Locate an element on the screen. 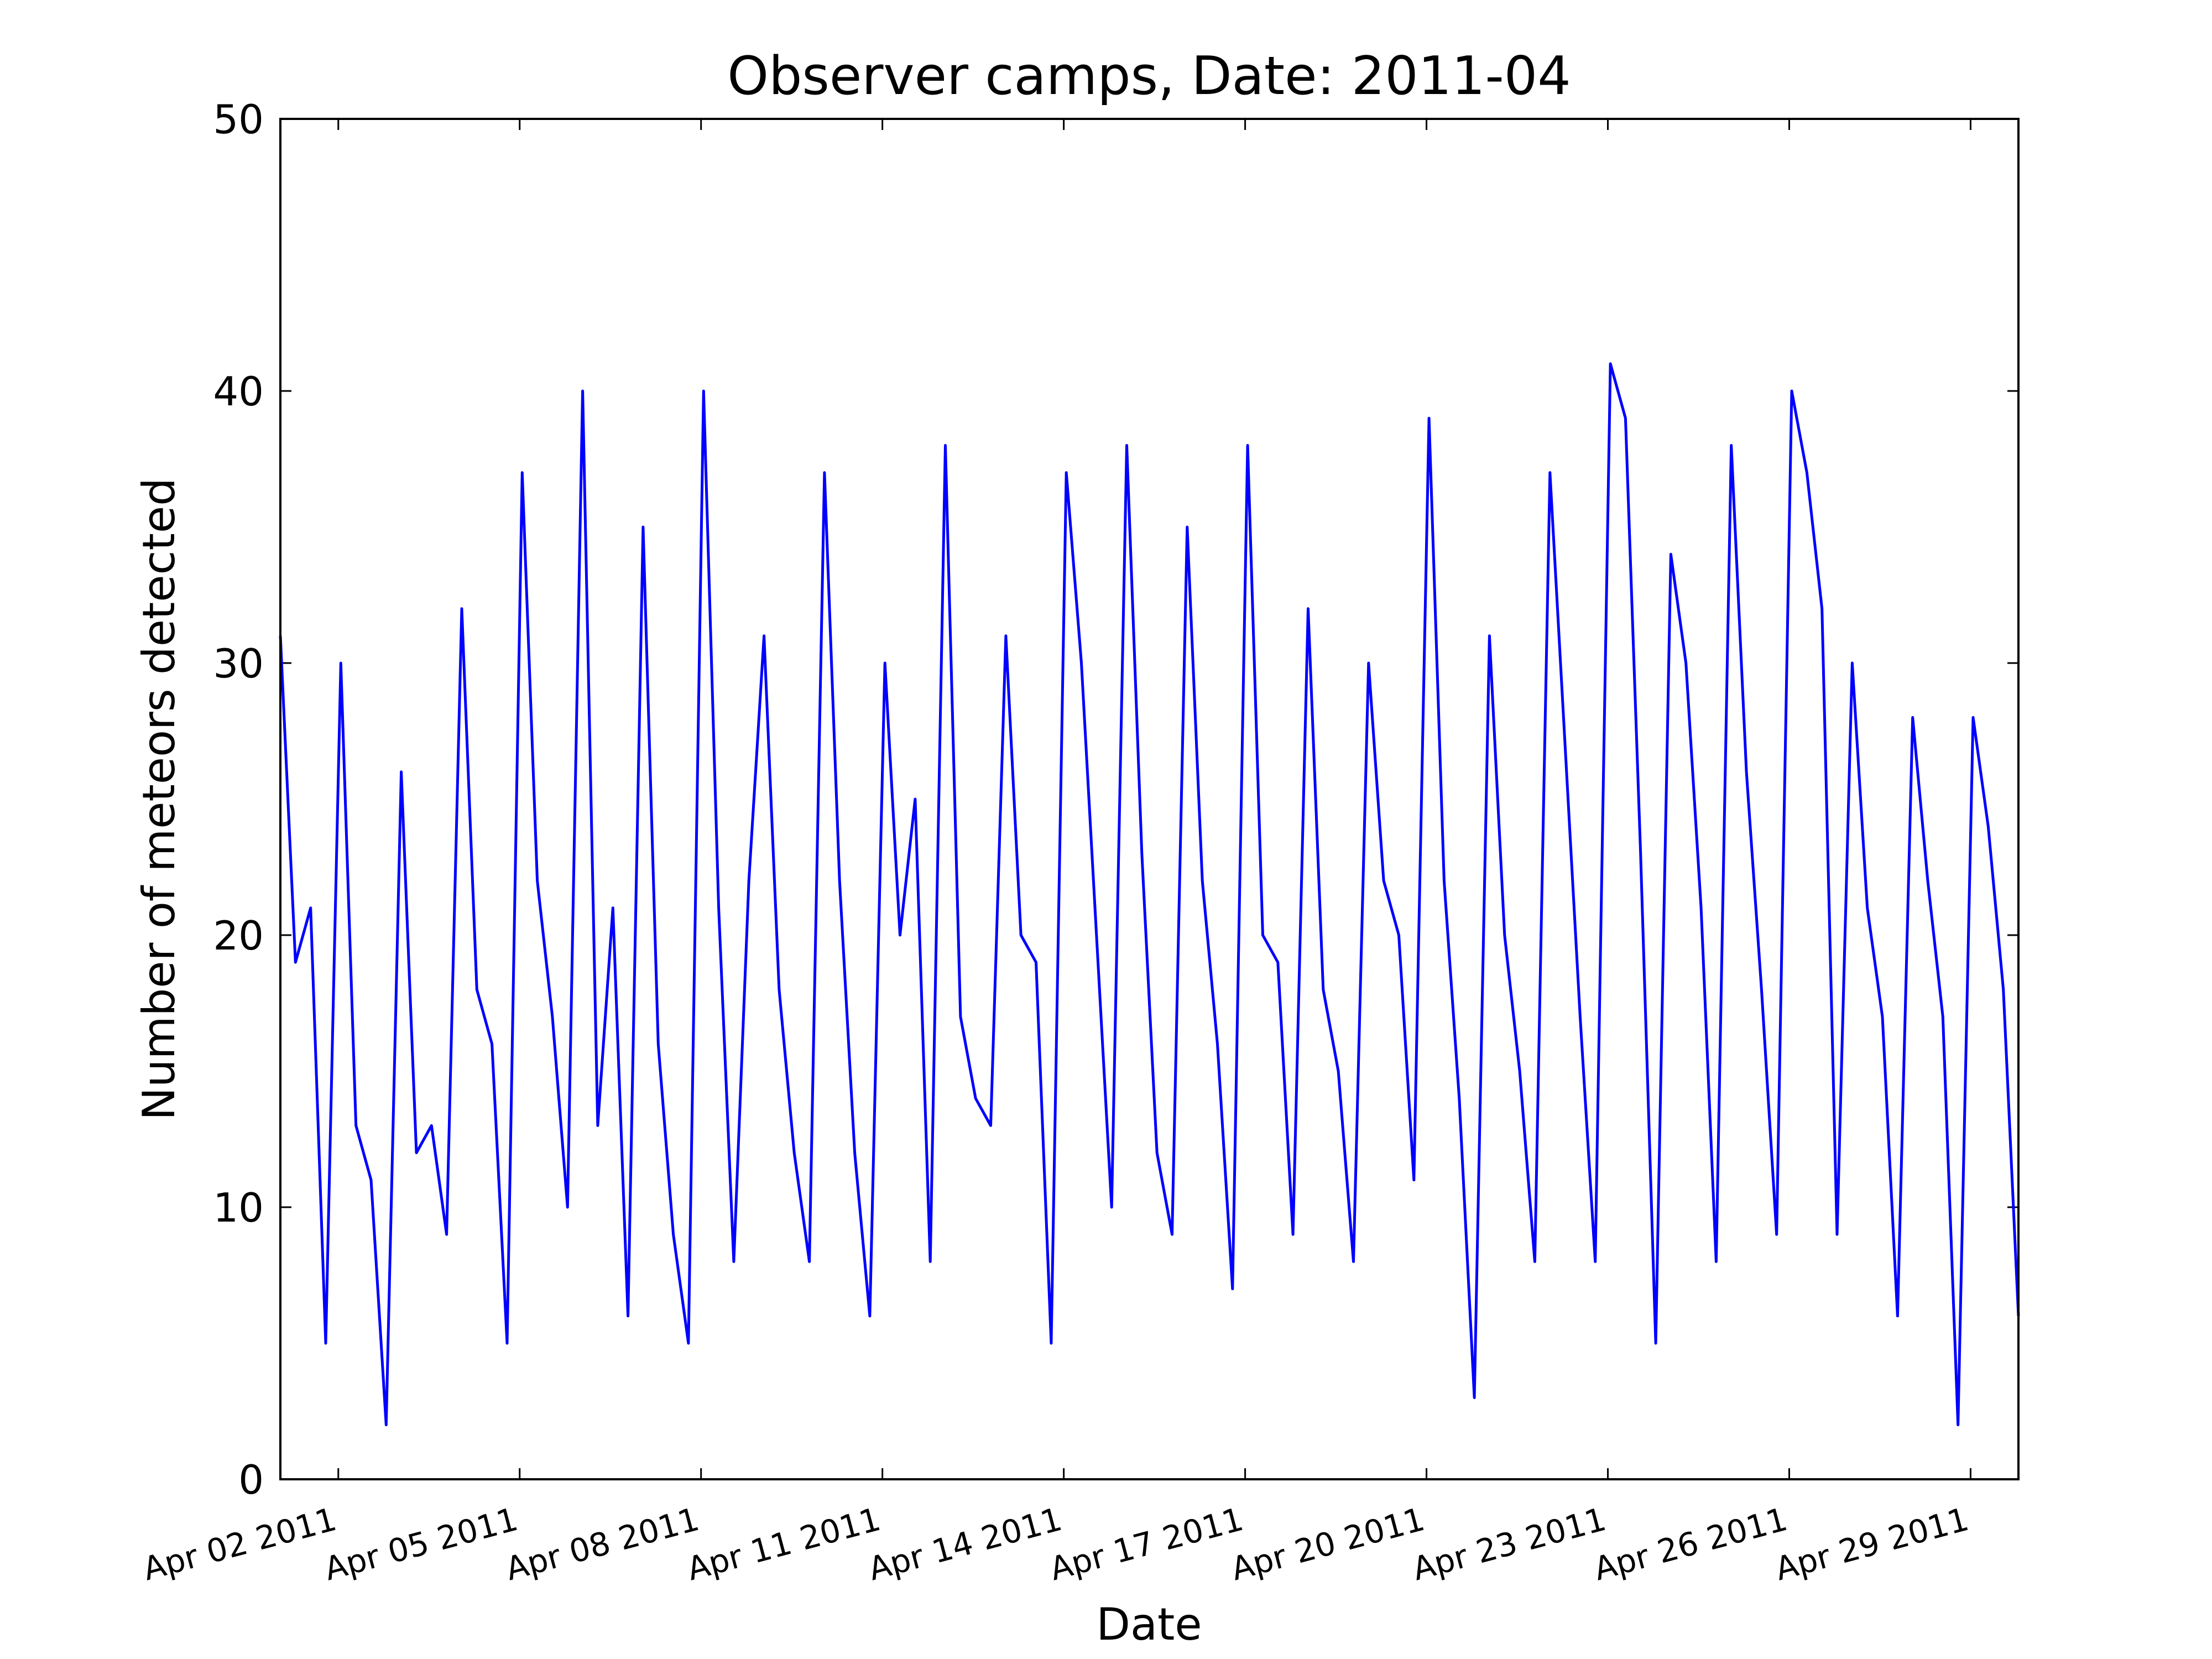 Image resolution: width=2212 pixels, height=1659 pixels. y-tick-label: 20 is located at coordinates (239, 936).